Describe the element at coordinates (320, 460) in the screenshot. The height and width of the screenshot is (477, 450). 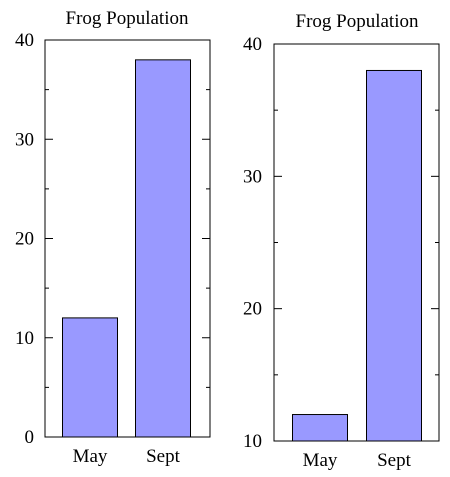
I see `chart-2-category-label-may: May` at that location.